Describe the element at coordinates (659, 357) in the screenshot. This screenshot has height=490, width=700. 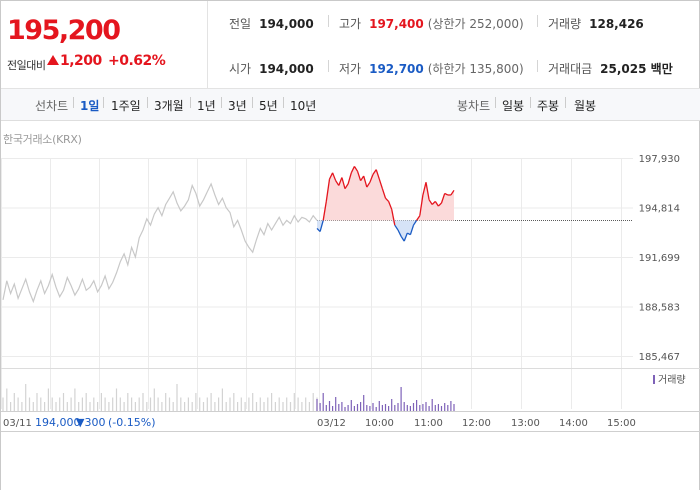
I see `y-tick-label: 185,467` at that location.